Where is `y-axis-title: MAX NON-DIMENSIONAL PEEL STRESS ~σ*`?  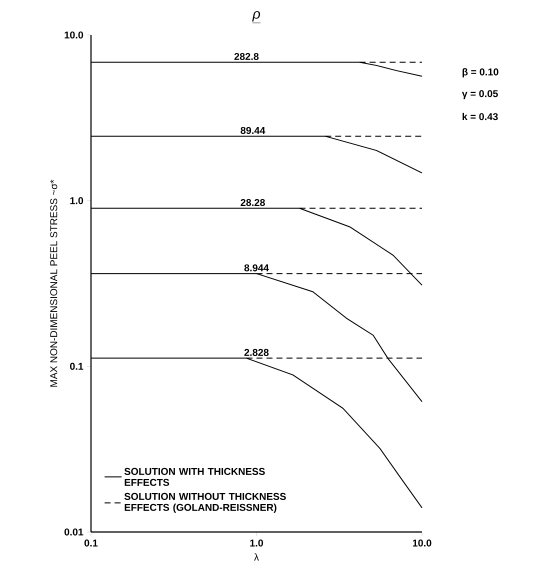
y-axis-title: MAX NON-DIMENSIONAL PEEL STRESS ~σ* is located at coordinates (54, 283).